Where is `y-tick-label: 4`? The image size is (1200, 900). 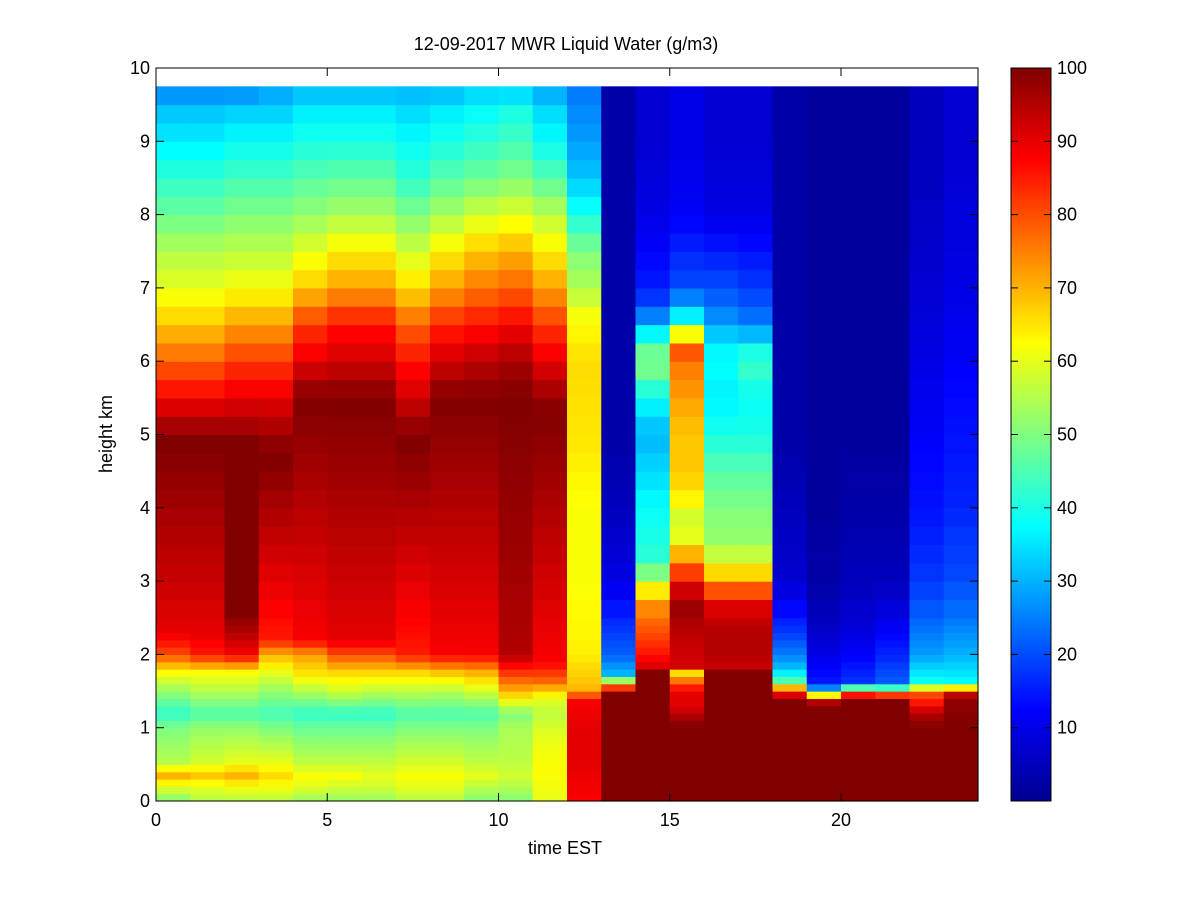
y-tick-label: 4 is located at coordinates (145, 508).